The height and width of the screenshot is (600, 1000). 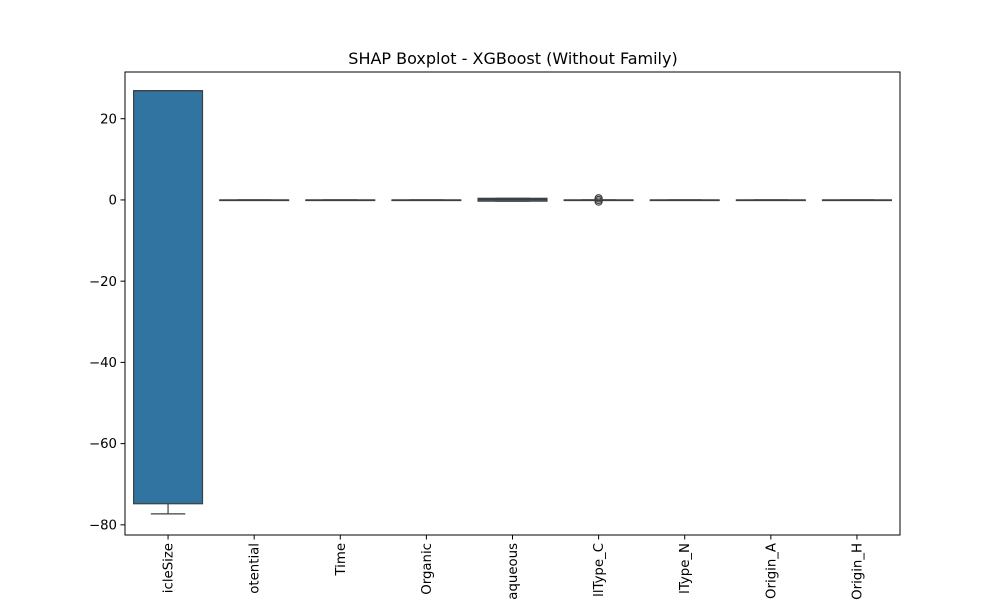 What do you see at coordinates (103, 363) in the screenshot?
I see `y-tick-label: −40` at bounding box center [103, 363].